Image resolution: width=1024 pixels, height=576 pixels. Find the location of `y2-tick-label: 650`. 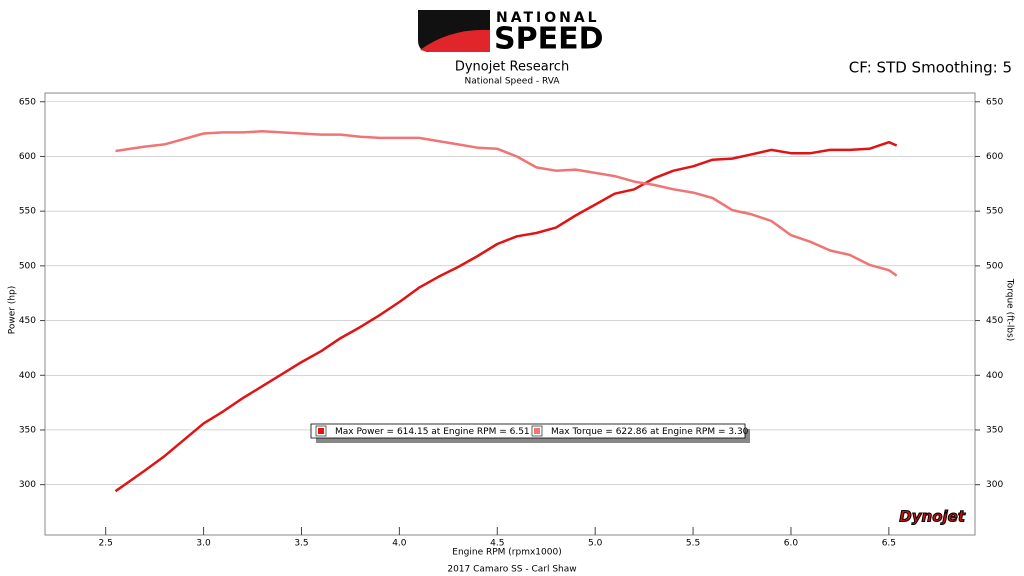

y2-tick-label: 650 is located at coordinates (994, 102).